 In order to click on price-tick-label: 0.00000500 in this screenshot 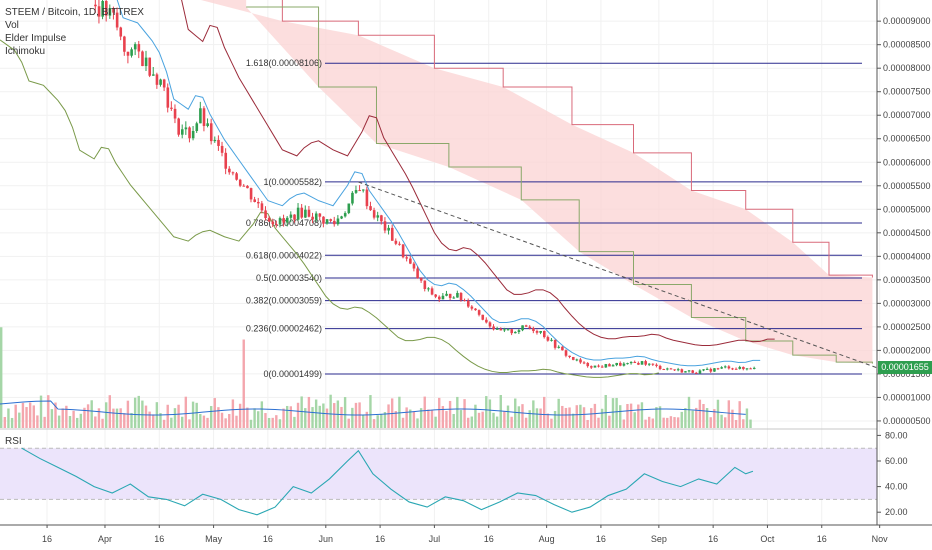, I will do `click(907, 421)`.